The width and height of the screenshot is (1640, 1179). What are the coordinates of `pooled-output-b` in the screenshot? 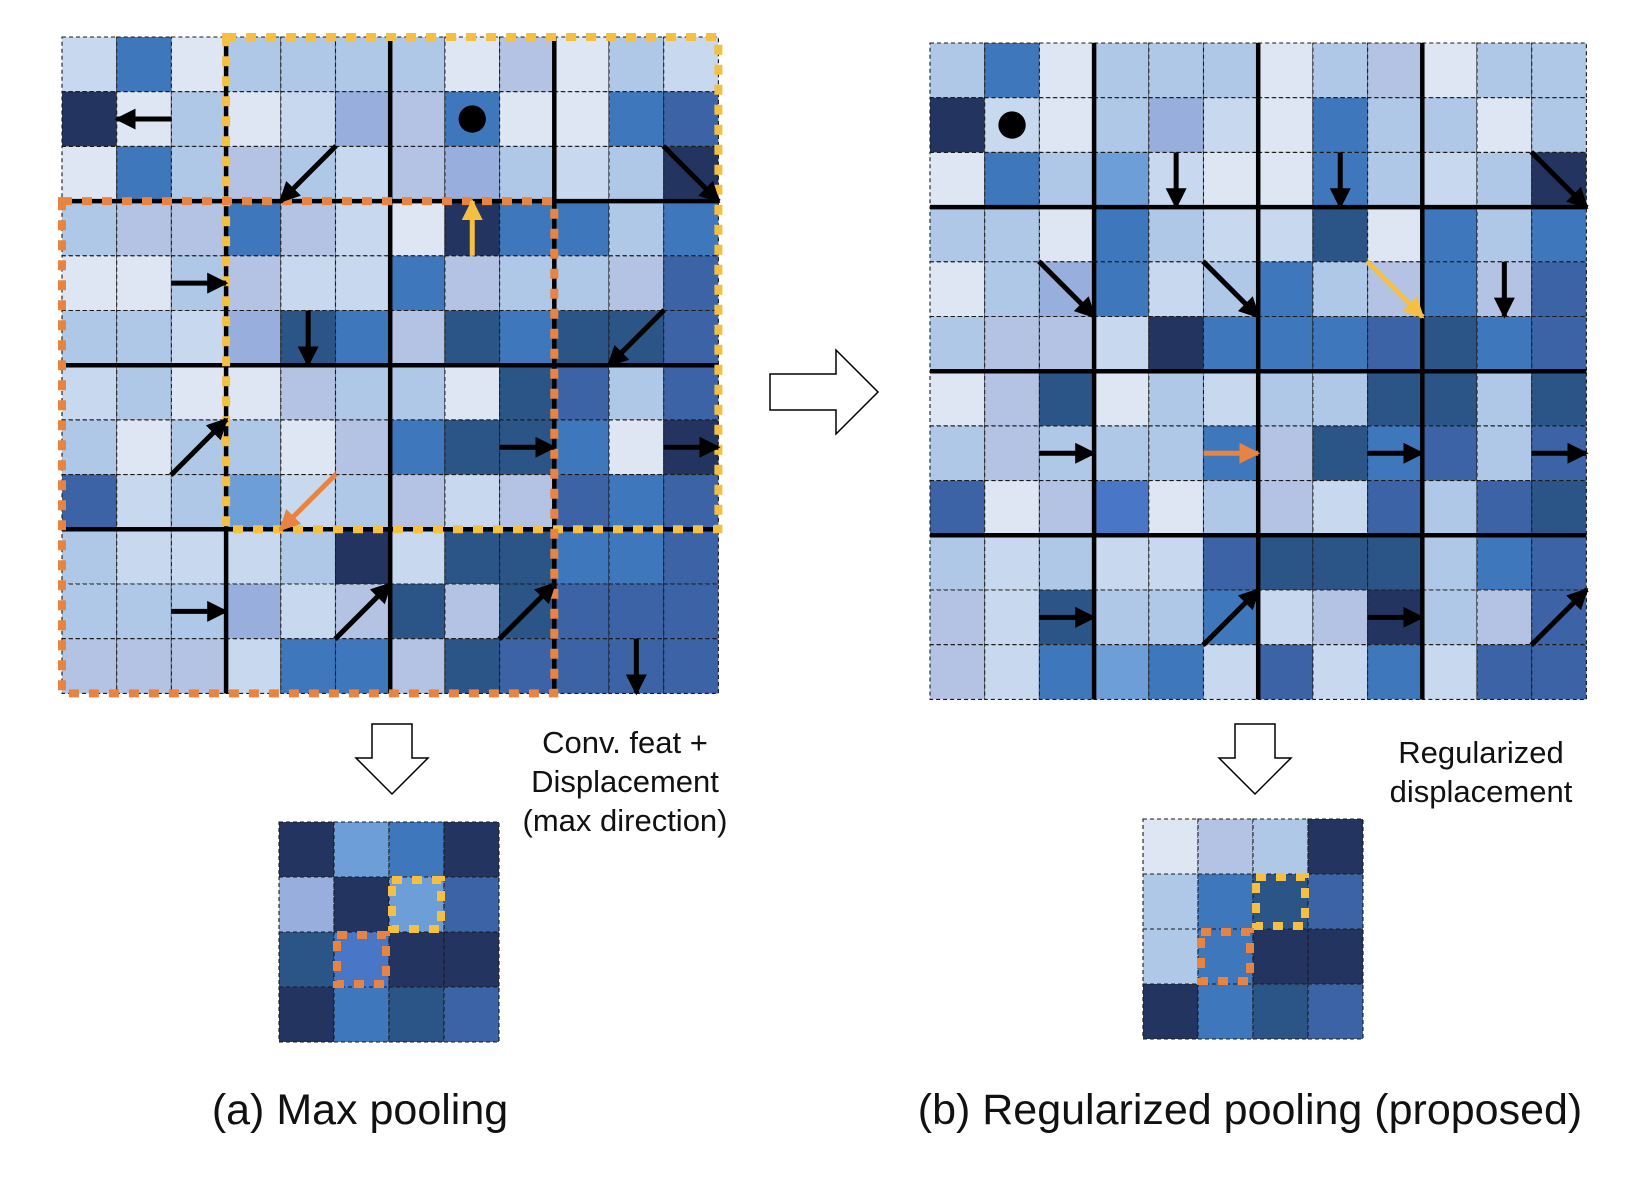 It's located at (1253, 929).